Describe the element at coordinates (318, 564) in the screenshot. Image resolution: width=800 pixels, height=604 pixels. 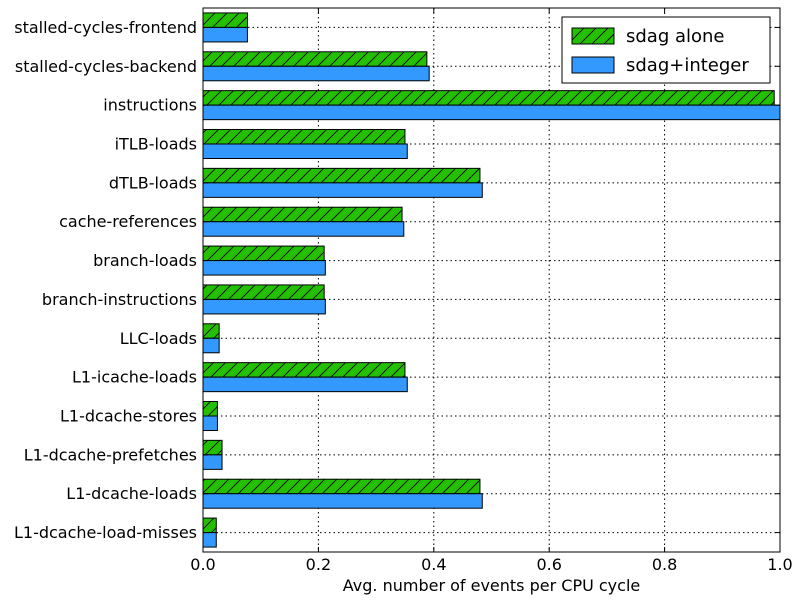
I see `x-tick-label: 0.2` at that location.